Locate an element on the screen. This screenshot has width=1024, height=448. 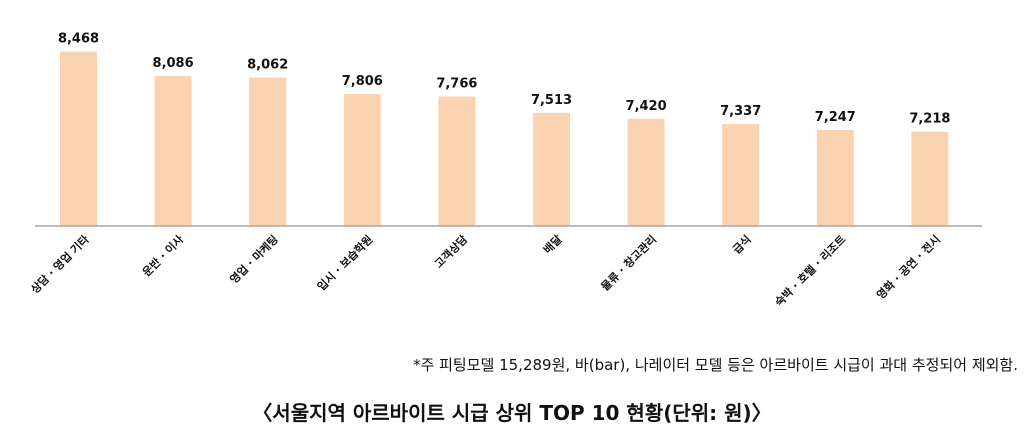
category-label-3: 영업 · 마케팅 is located at coordinates (254, 259).